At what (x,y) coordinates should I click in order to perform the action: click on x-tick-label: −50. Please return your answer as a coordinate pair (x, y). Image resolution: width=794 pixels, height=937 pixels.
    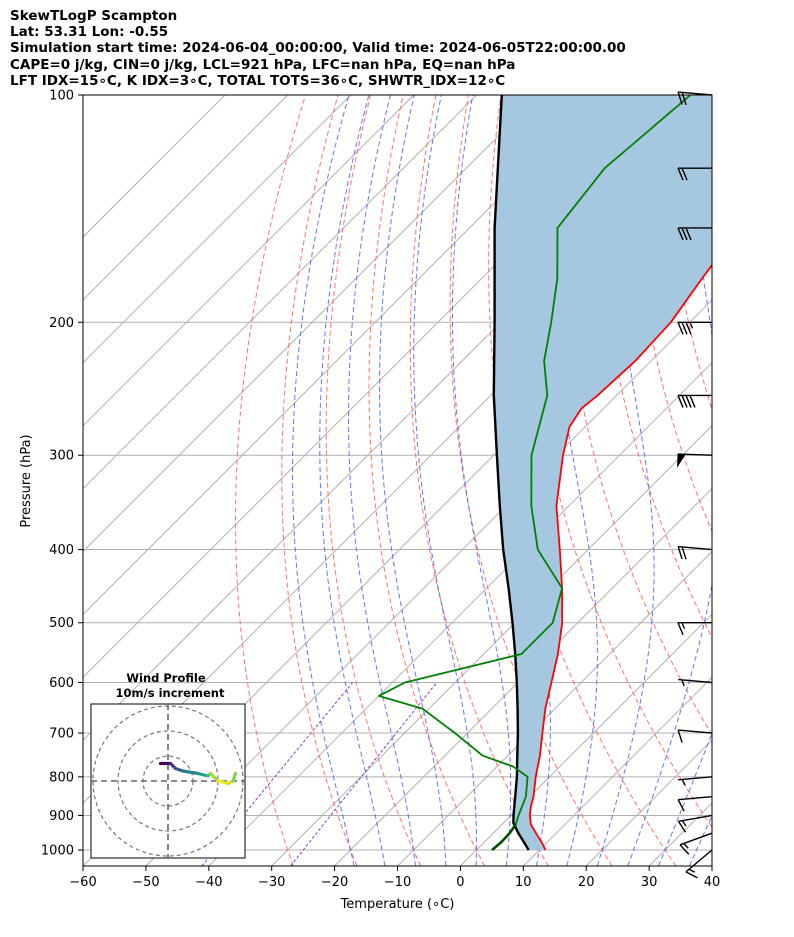
    Looking at the image, I should click on (145, 882).